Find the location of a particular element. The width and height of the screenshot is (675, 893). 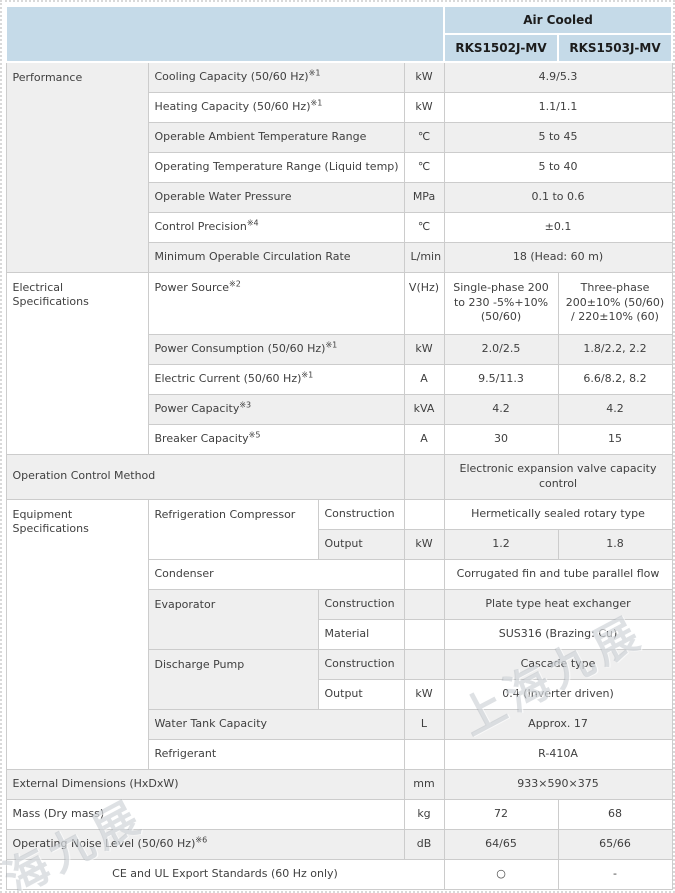

row-label-ce-ul-standards: CE and UL Export Standards (60 Hz only) is located at coordinates (225, 874).